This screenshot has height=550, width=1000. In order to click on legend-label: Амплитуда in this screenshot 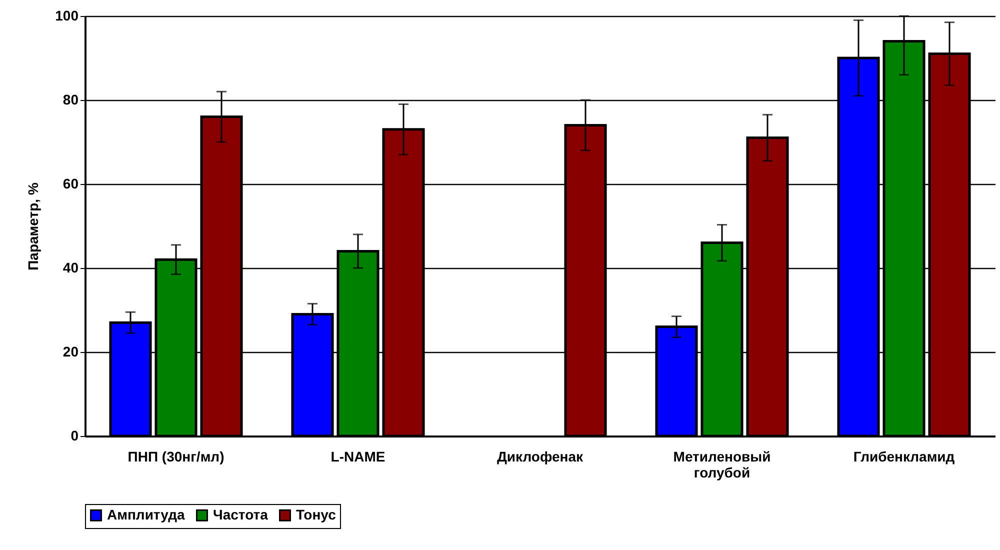, I will do `click(146, 514)`.